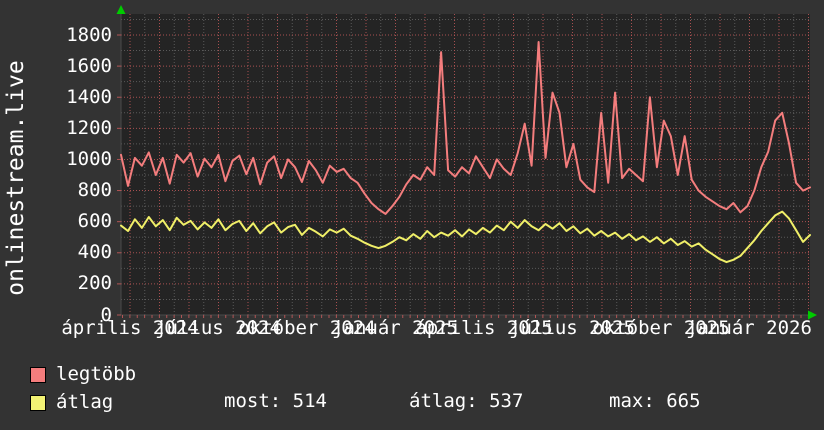 The image size is (824, 430). I want to click on x-axis-label: október 2024, so click(307, 328).